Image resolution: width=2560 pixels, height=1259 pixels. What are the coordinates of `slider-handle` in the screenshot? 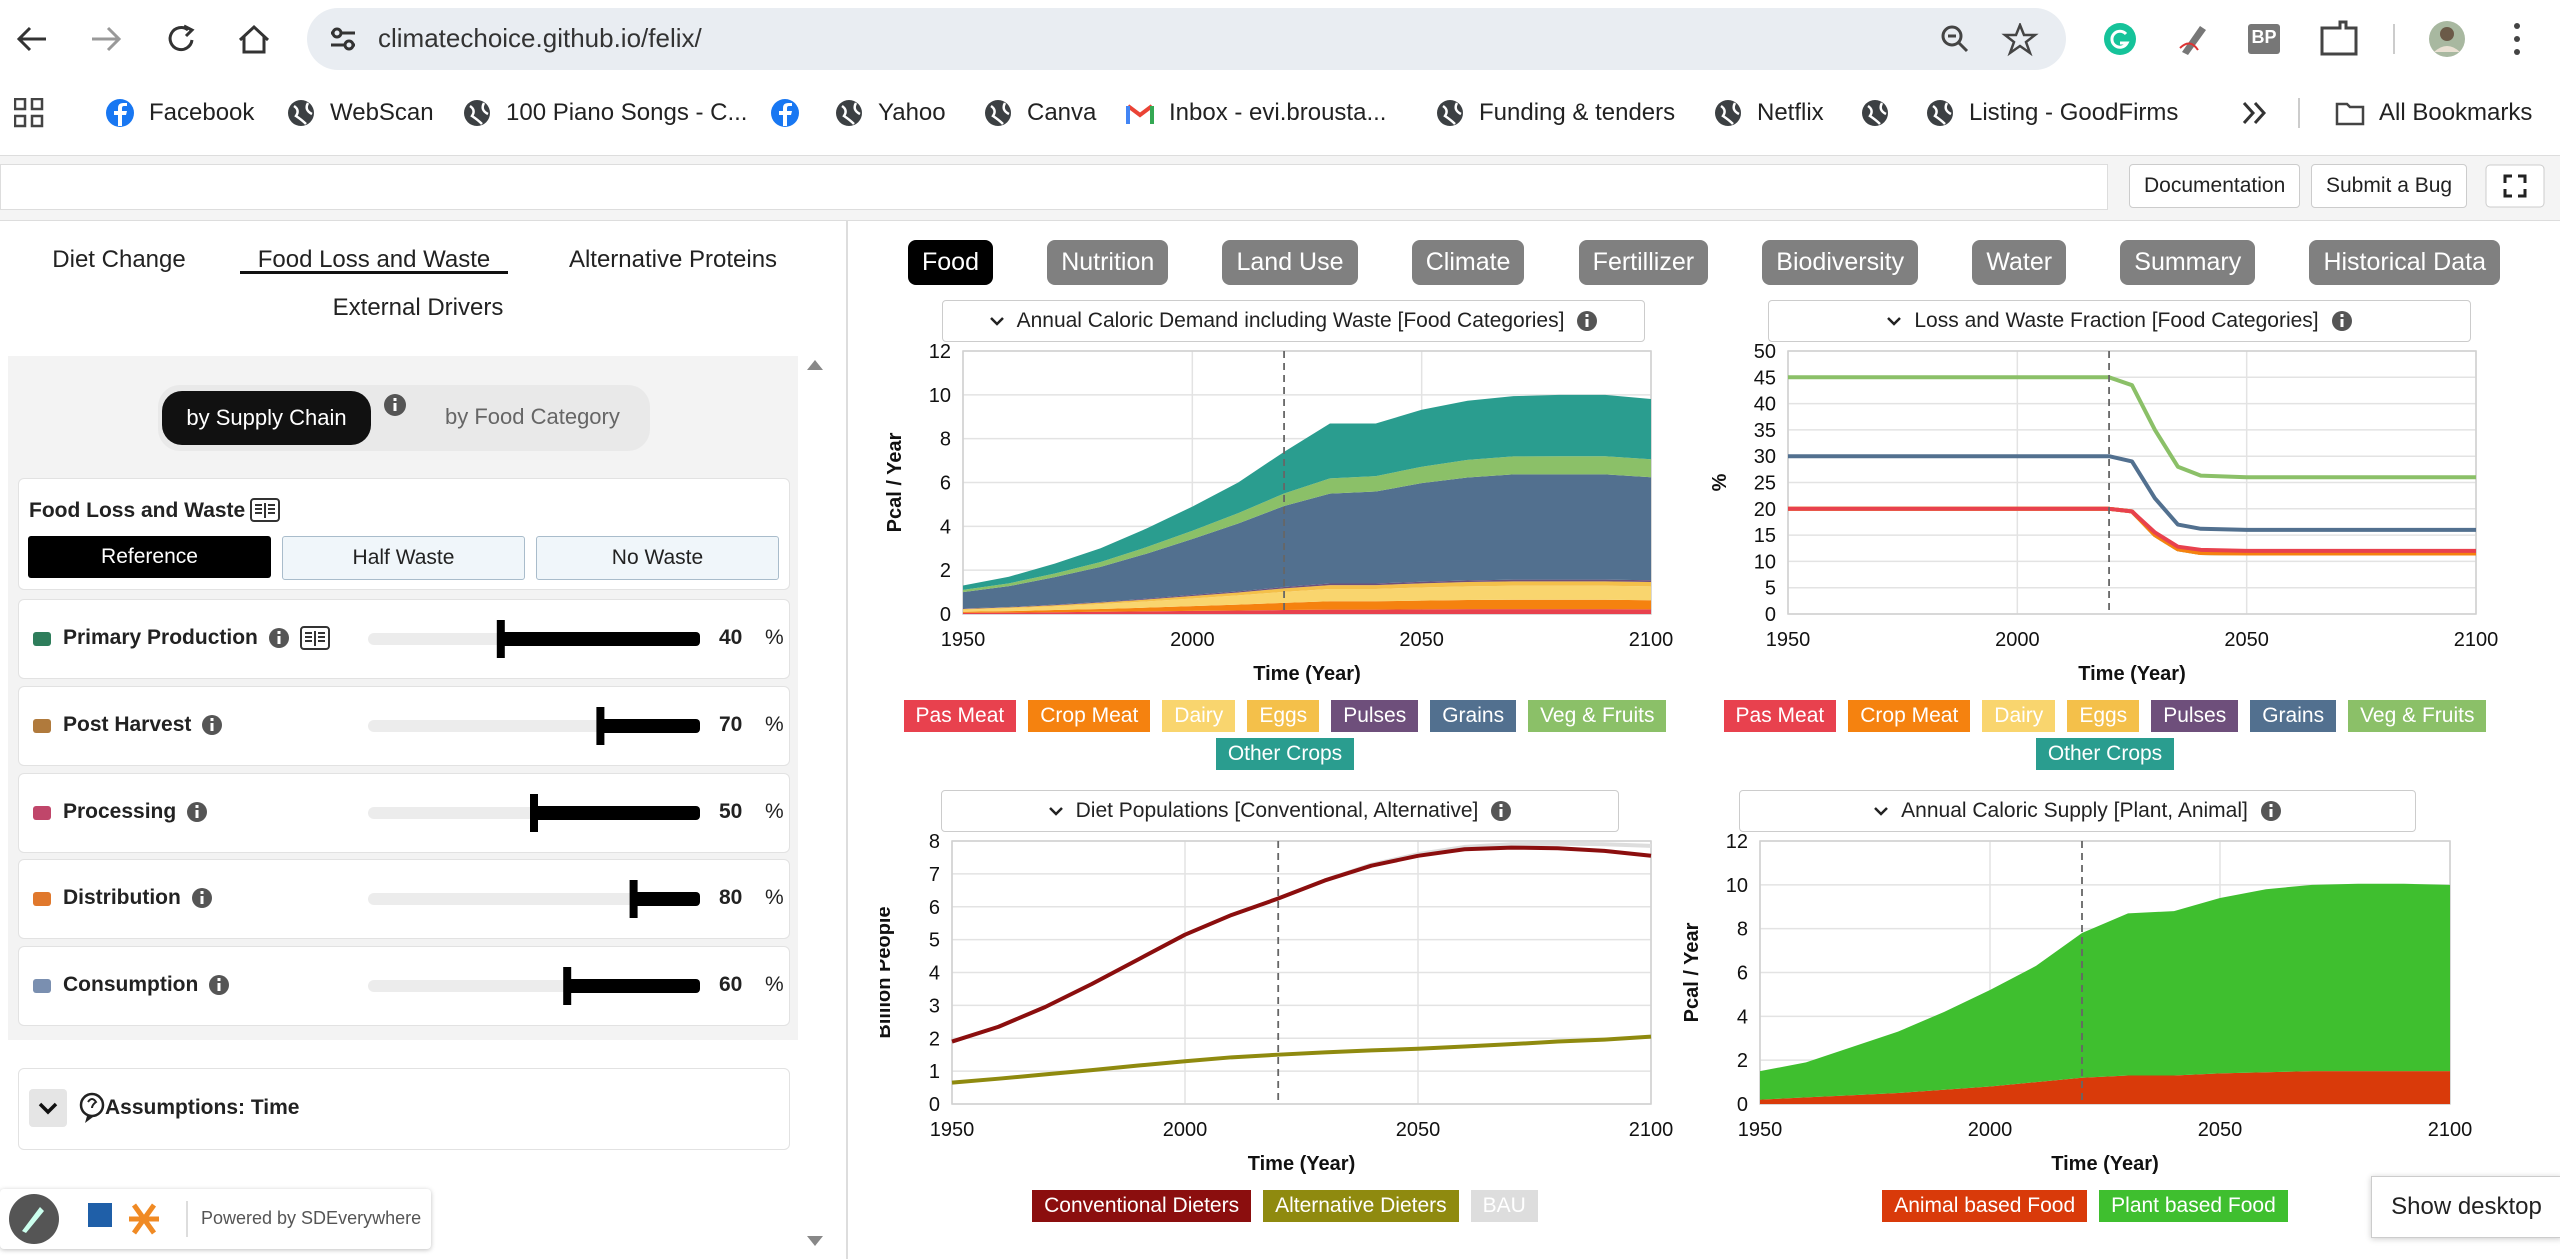 It's located at (600, 725).